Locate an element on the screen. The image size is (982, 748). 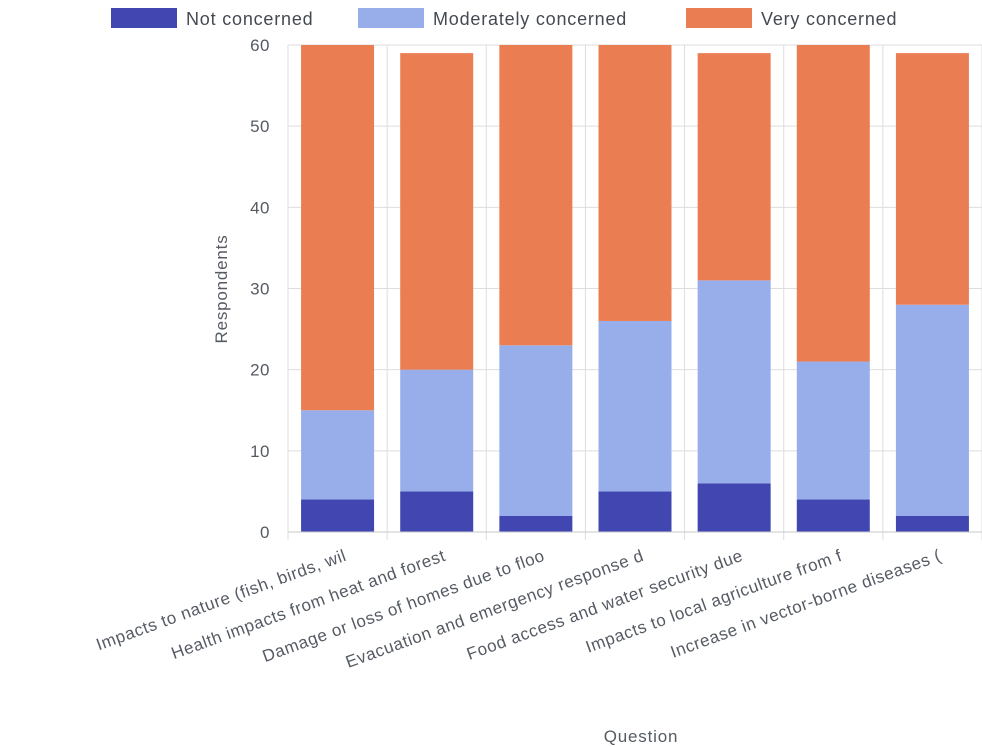
y-tick-label: 10 is located at coordinates (260, 451).